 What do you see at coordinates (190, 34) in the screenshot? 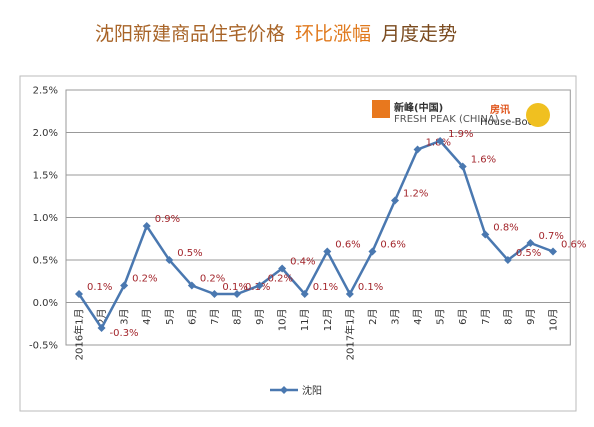
I see `title-part: 沈阳新建商品住宅价格` at bounding box center [190, 34].